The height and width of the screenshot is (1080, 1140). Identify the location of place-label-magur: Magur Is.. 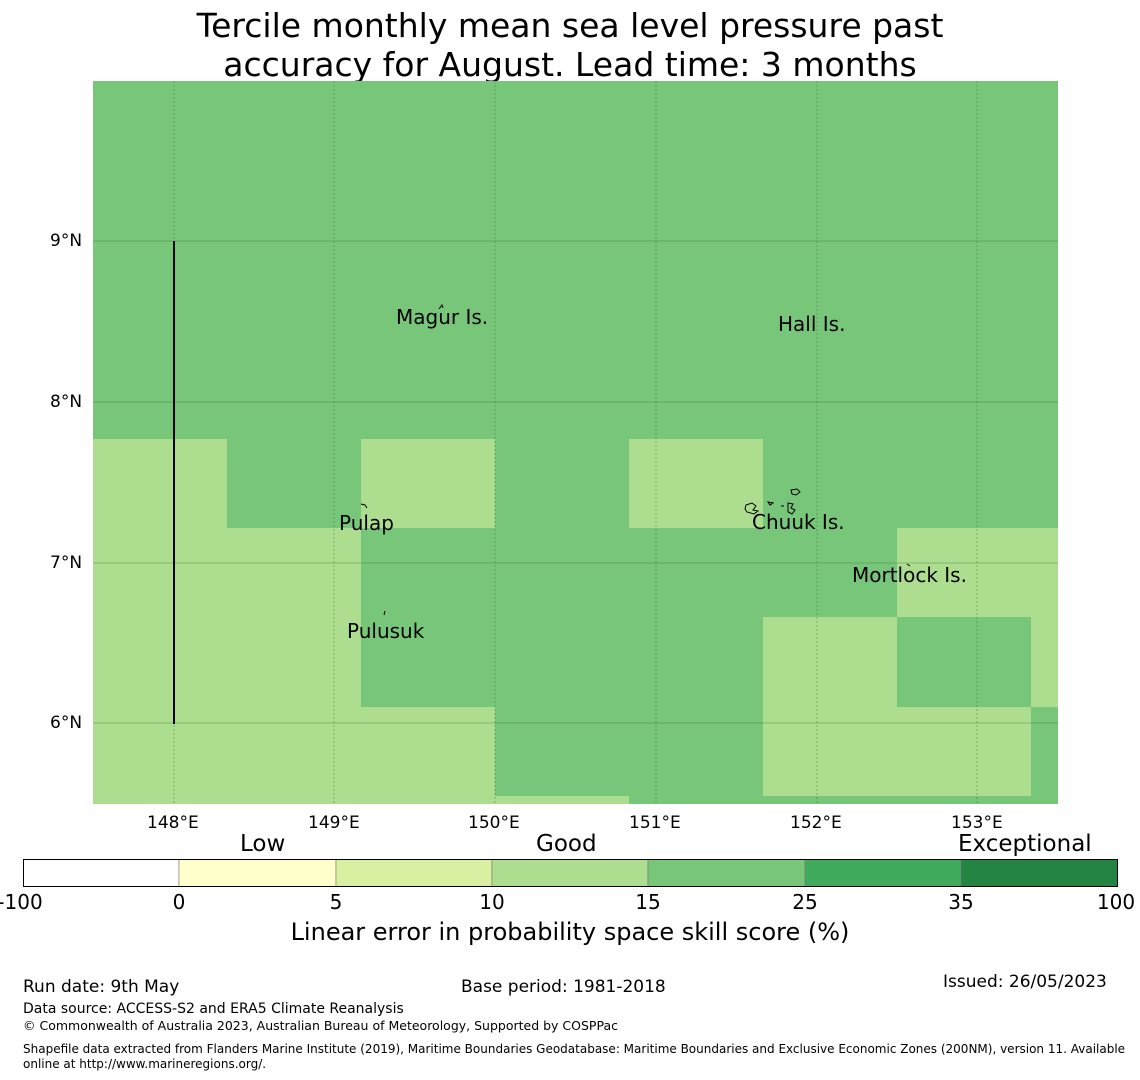
(442, 317).